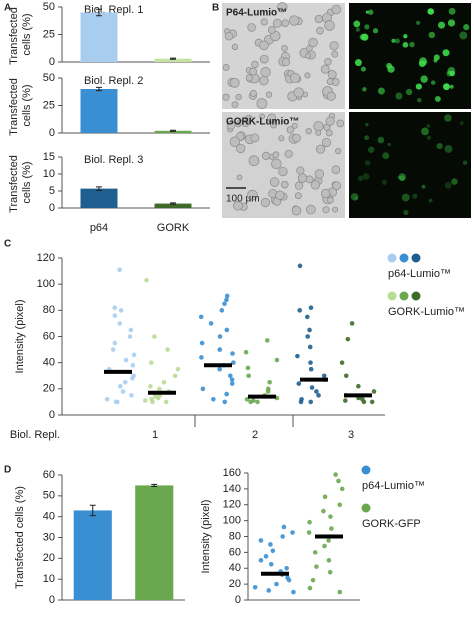 Image resolution: width=474 pixels, height=631 pixels. I want to click on legend-swatch, so click(416, 258).